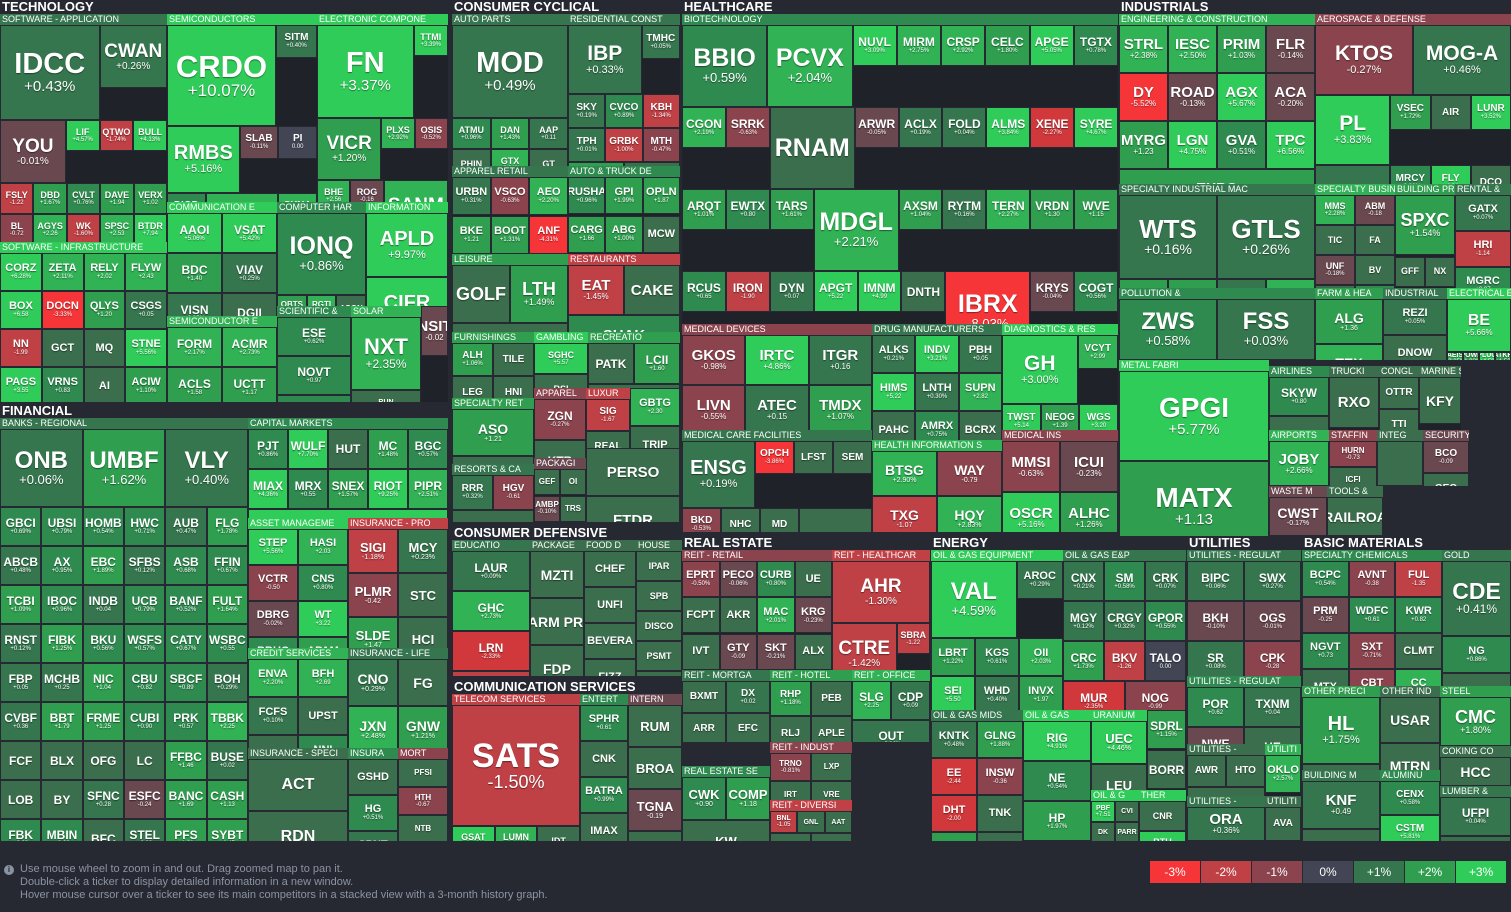 This screenshot has width=1511, height=912. I want to click on ticker-tile: NHC, so click(740, 520).